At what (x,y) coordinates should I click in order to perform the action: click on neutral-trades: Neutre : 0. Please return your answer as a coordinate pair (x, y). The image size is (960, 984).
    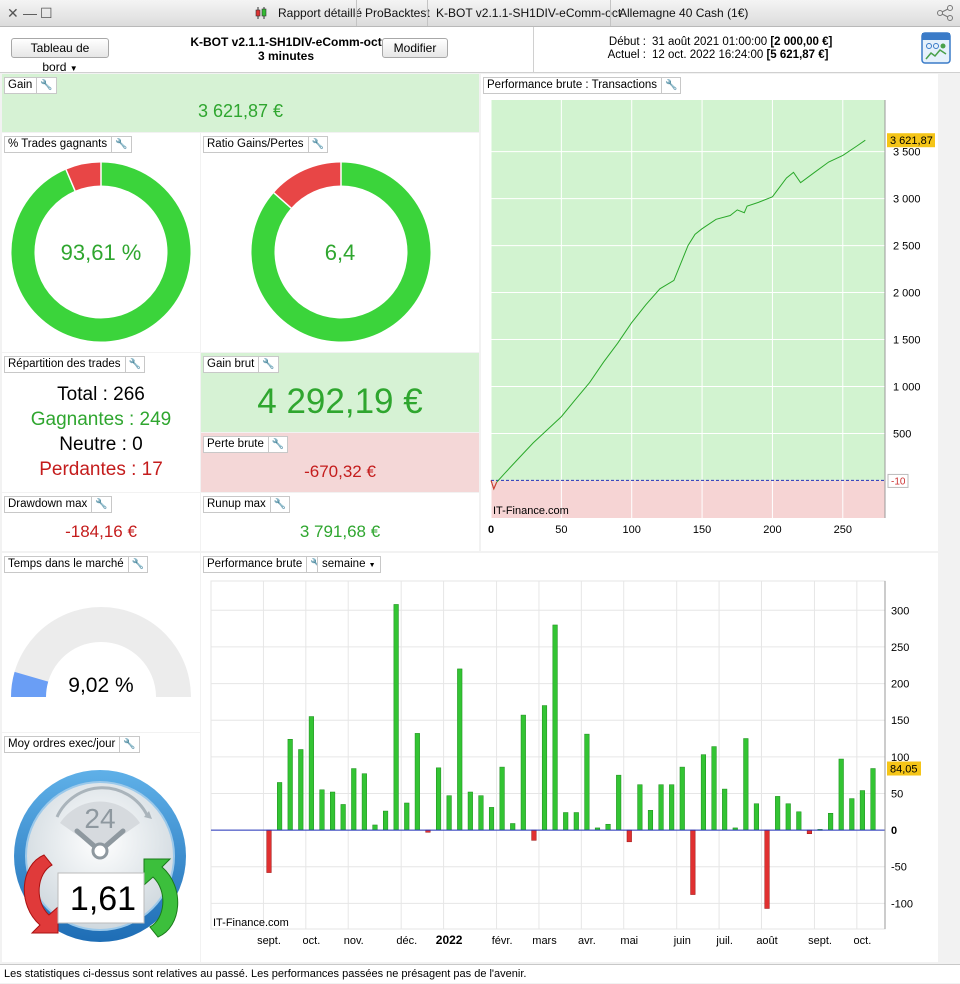
    Looking at the image, I should click on (101, 444).